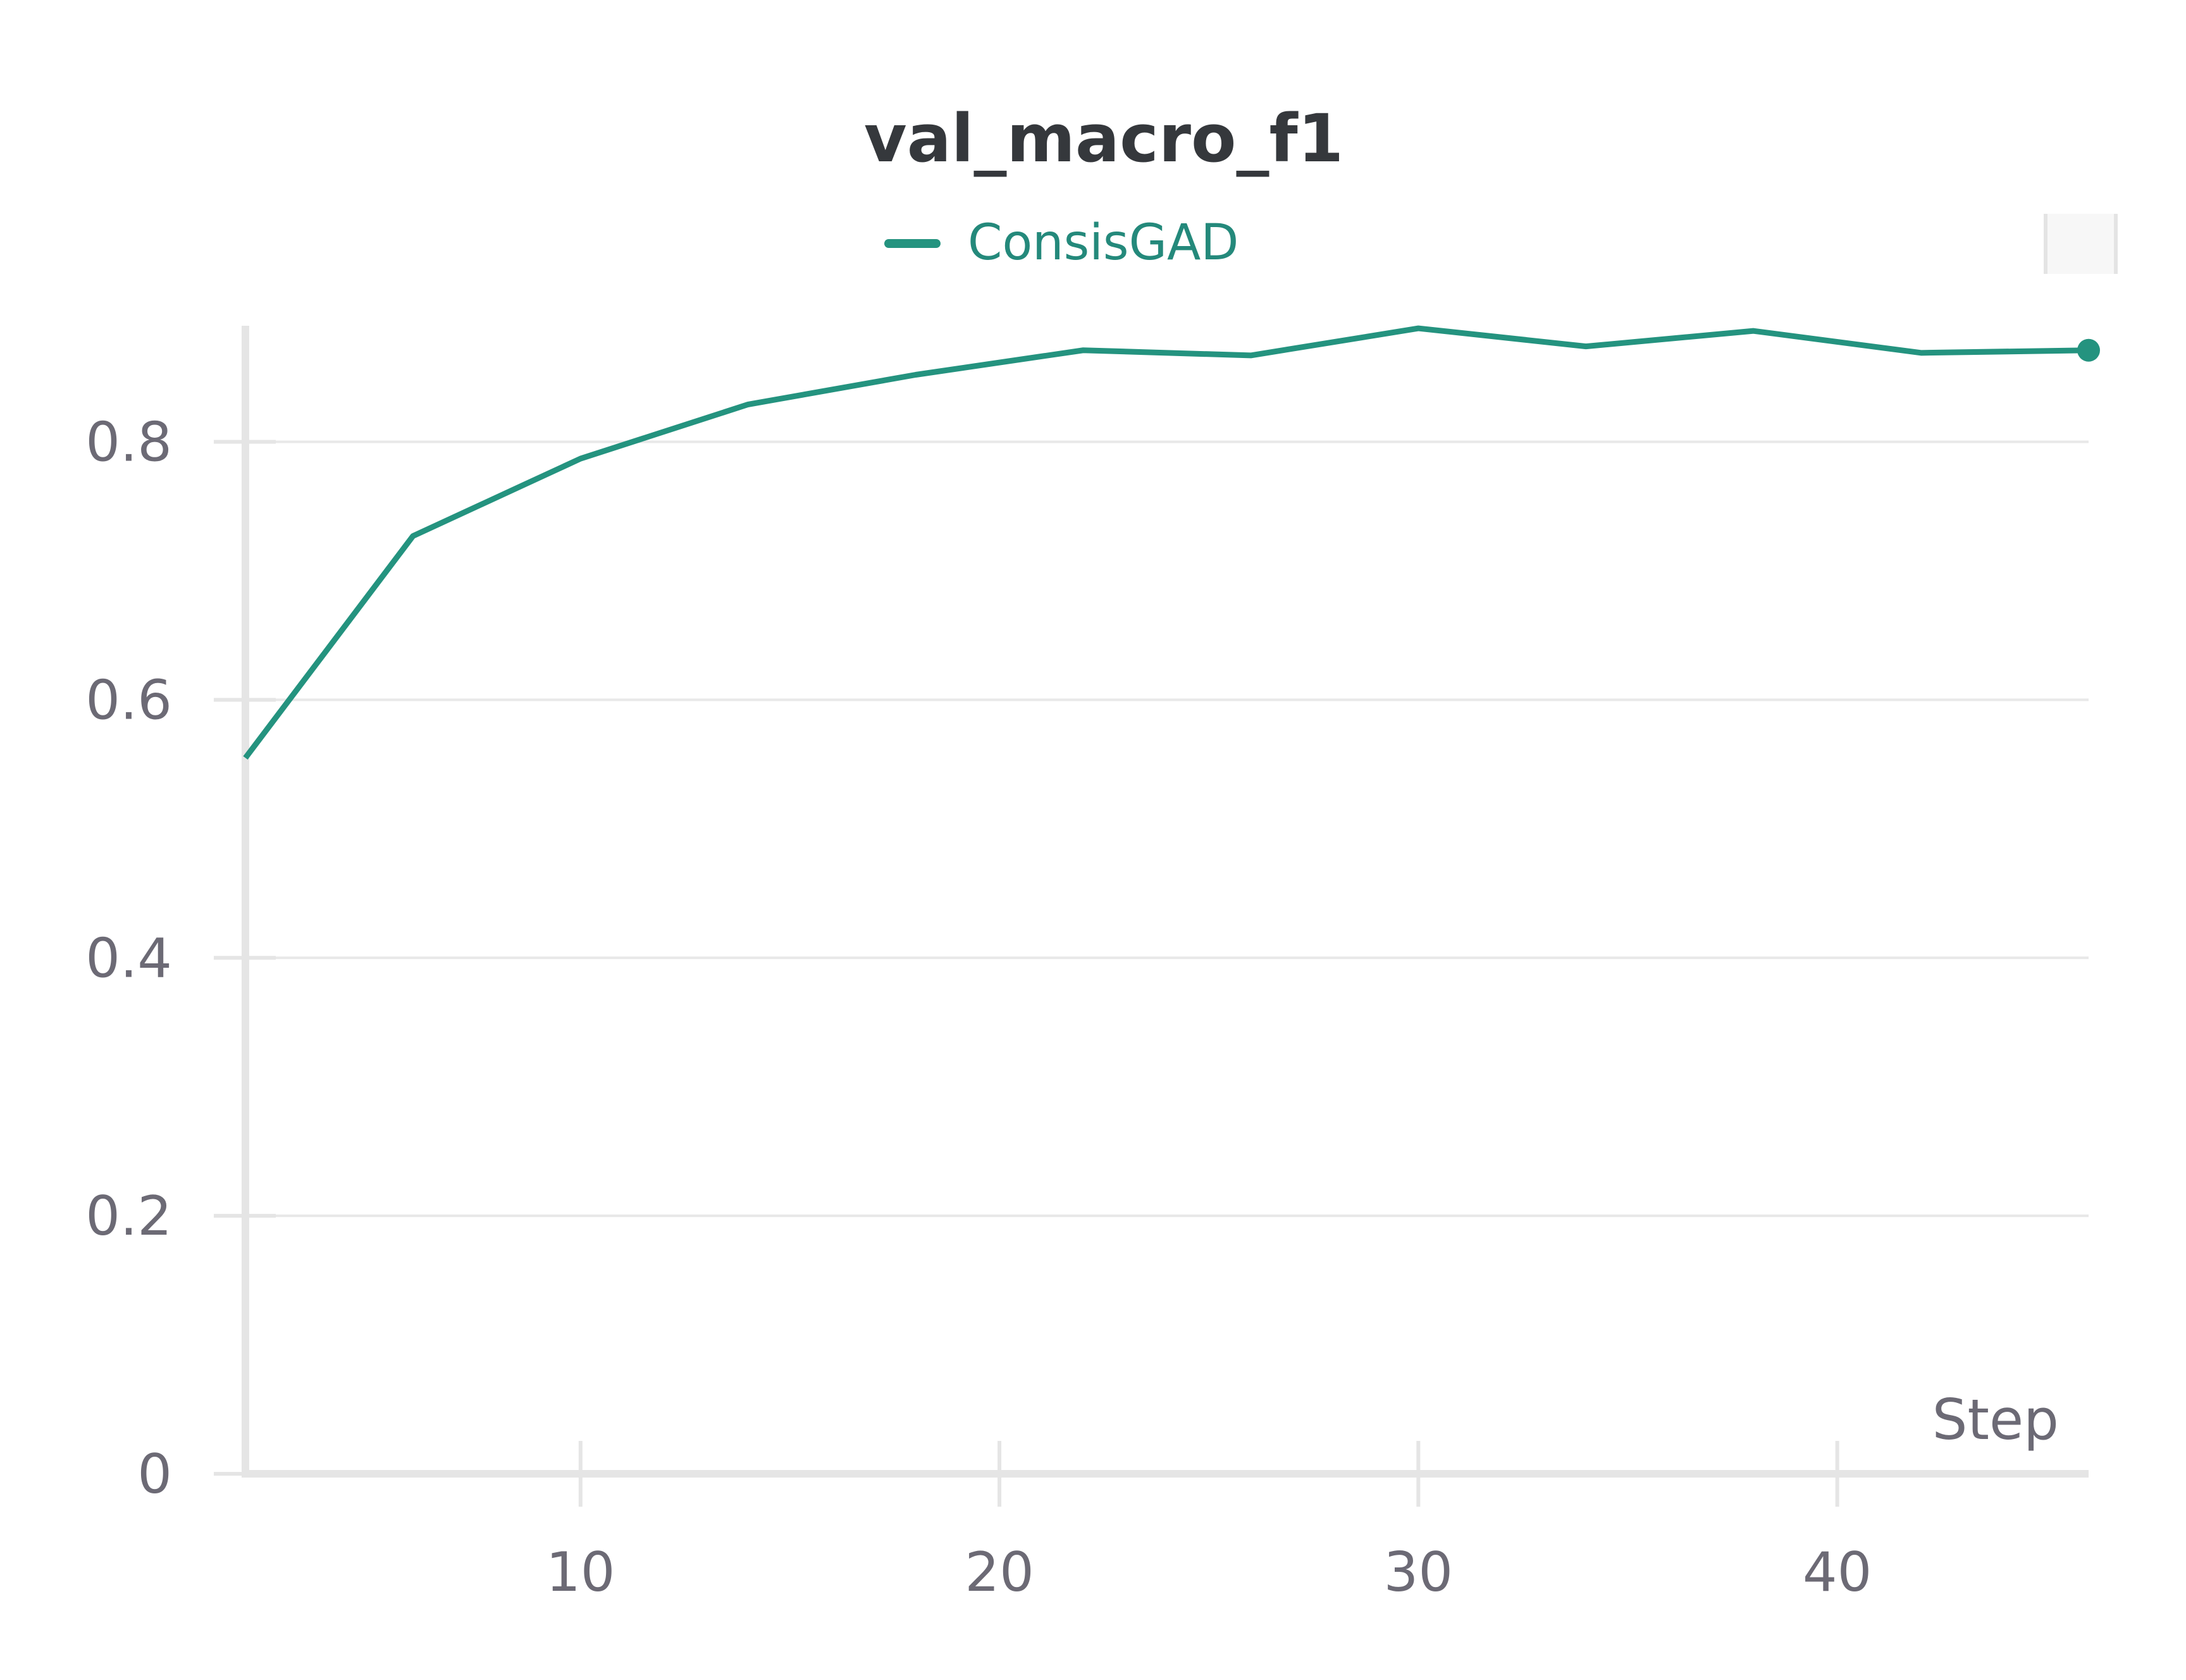 The image size is (2186, 1680). I want to click on last-point-marker, so click(2088, 350).